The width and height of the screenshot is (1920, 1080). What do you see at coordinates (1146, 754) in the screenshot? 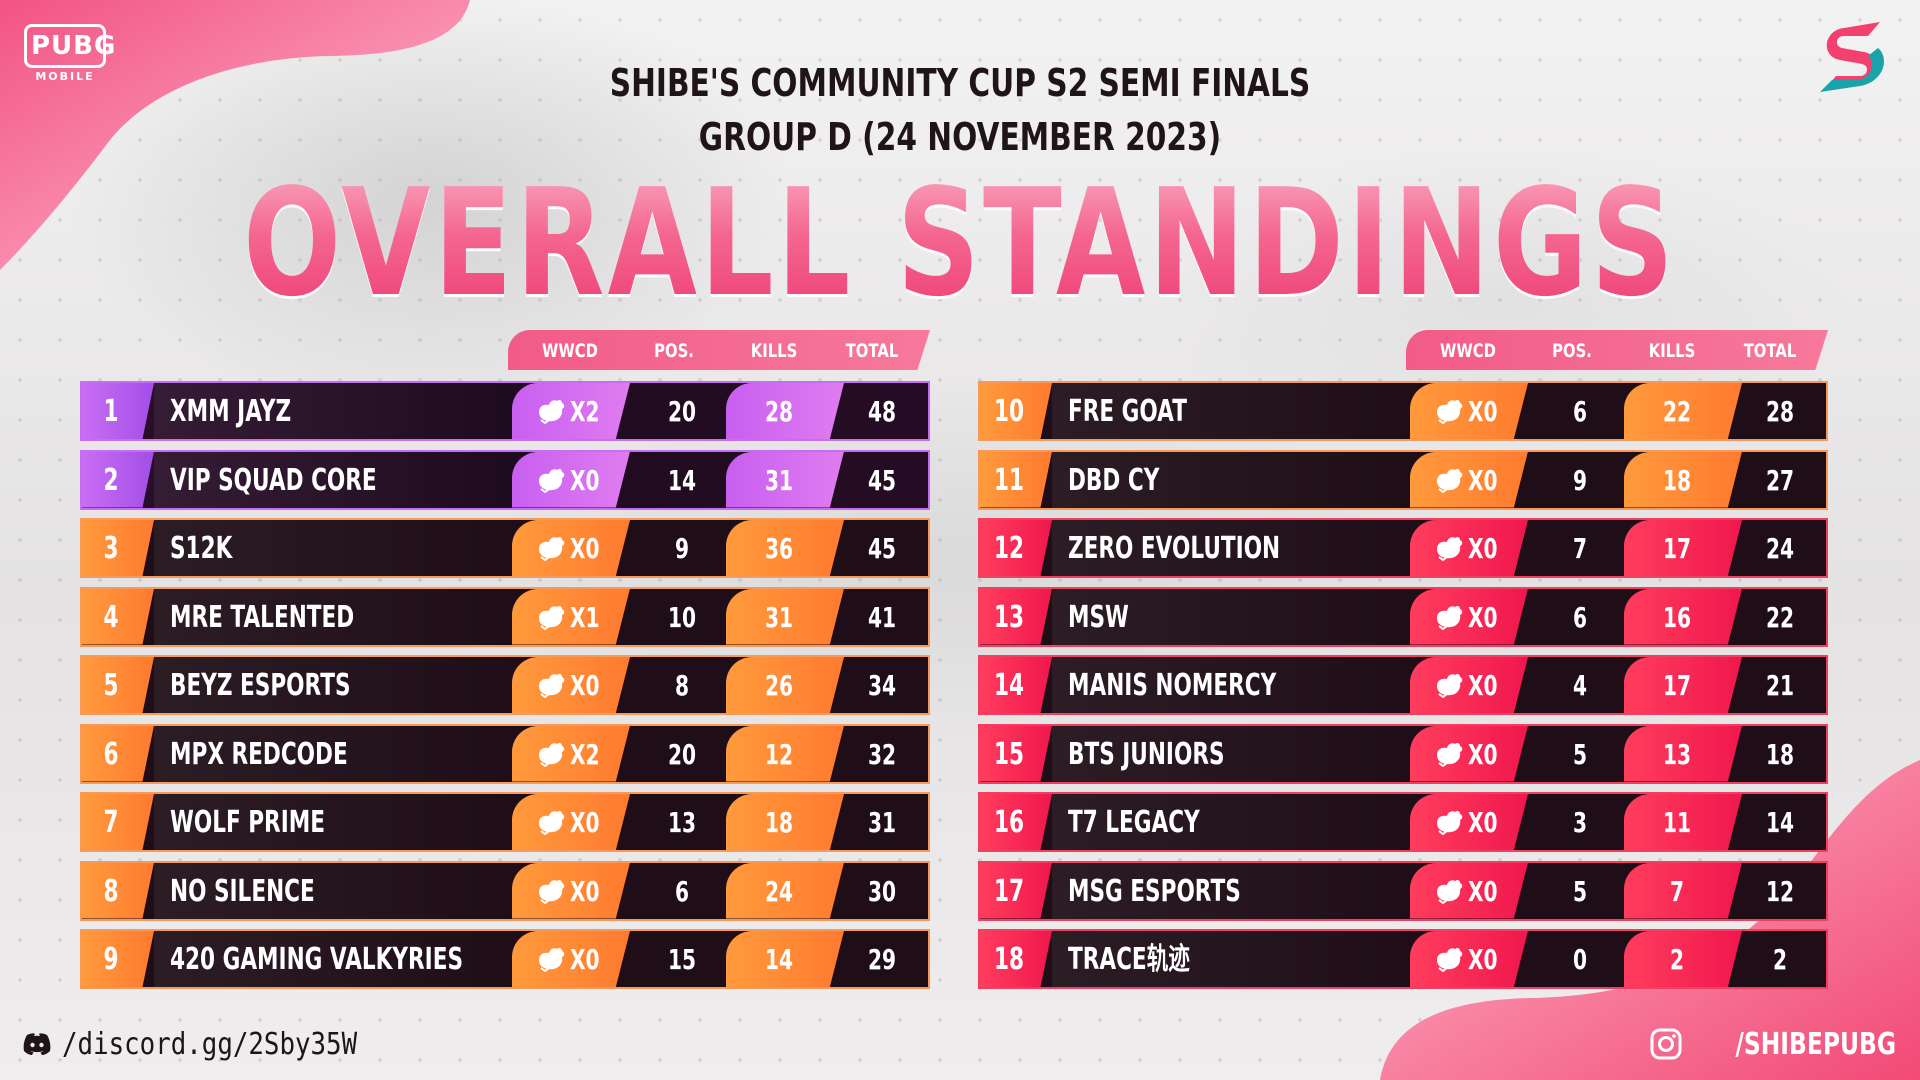
I see `team-name: BTS JUNIORS` at bounding box center [1146, 754].